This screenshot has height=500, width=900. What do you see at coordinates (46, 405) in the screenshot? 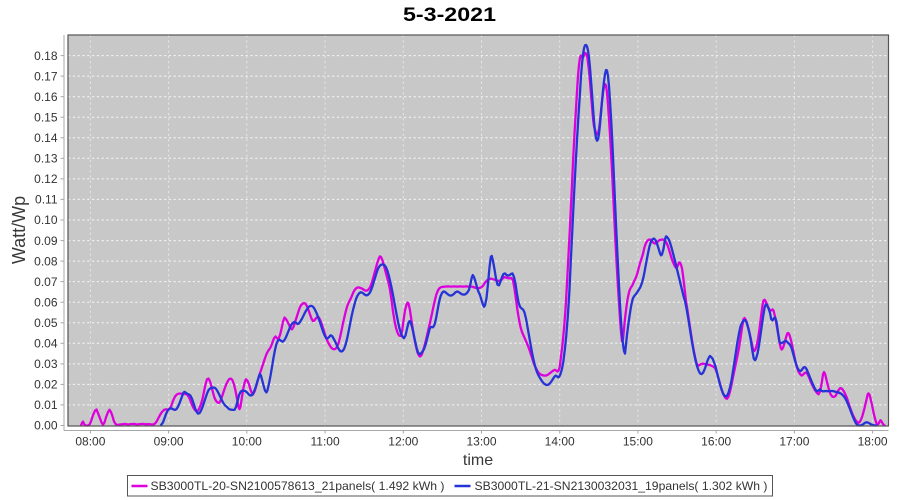
I see `svg-text: 0.01` at bounding box center [46, 405].